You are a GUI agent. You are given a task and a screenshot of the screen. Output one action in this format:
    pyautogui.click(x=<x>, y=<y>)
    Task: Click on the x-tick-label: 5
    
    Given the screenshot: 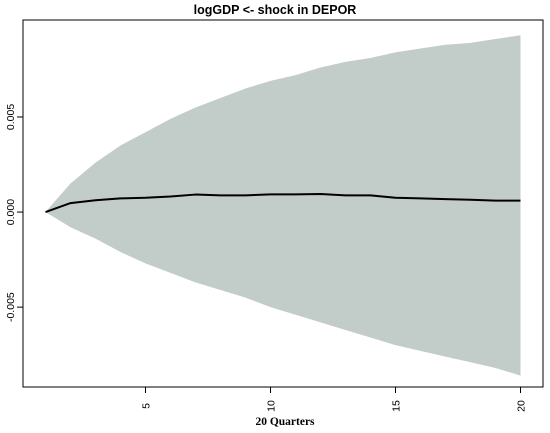 What is the action you would take?
    pyautogui.click(x=147, y=406)
    